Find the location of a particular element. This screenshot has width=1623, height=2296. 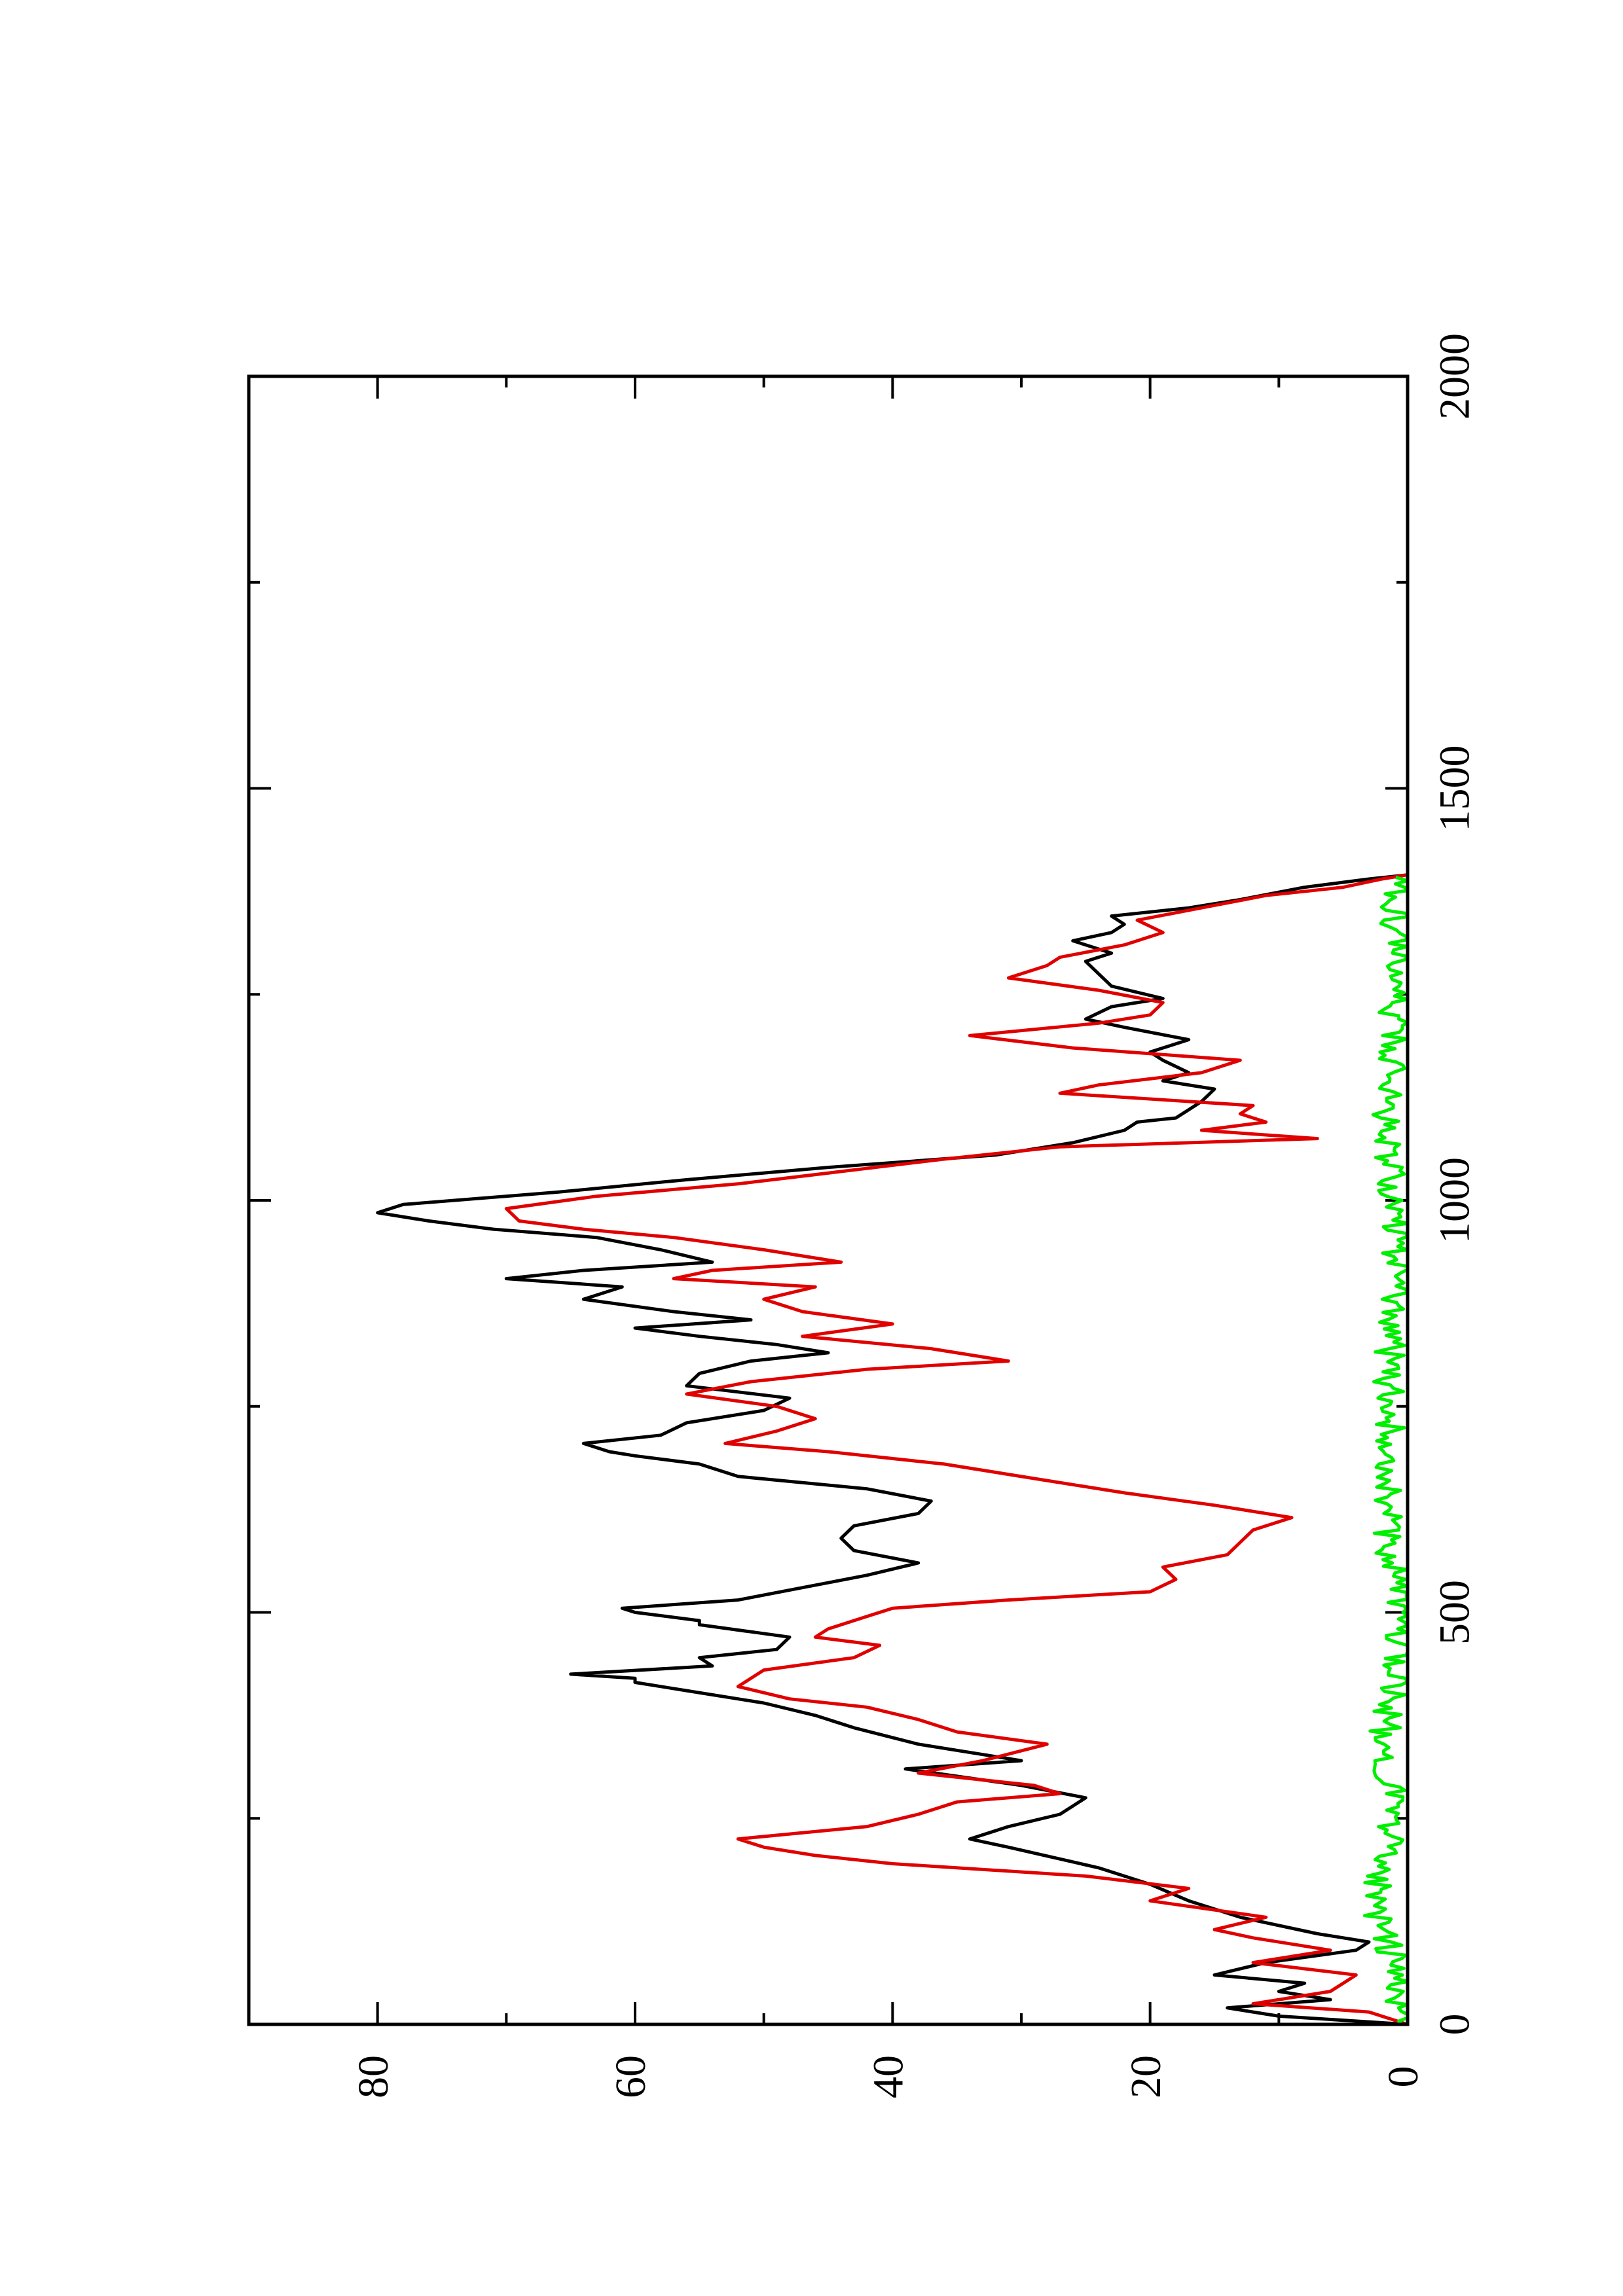

series-green-line is located at coordinates (1386, 1451).